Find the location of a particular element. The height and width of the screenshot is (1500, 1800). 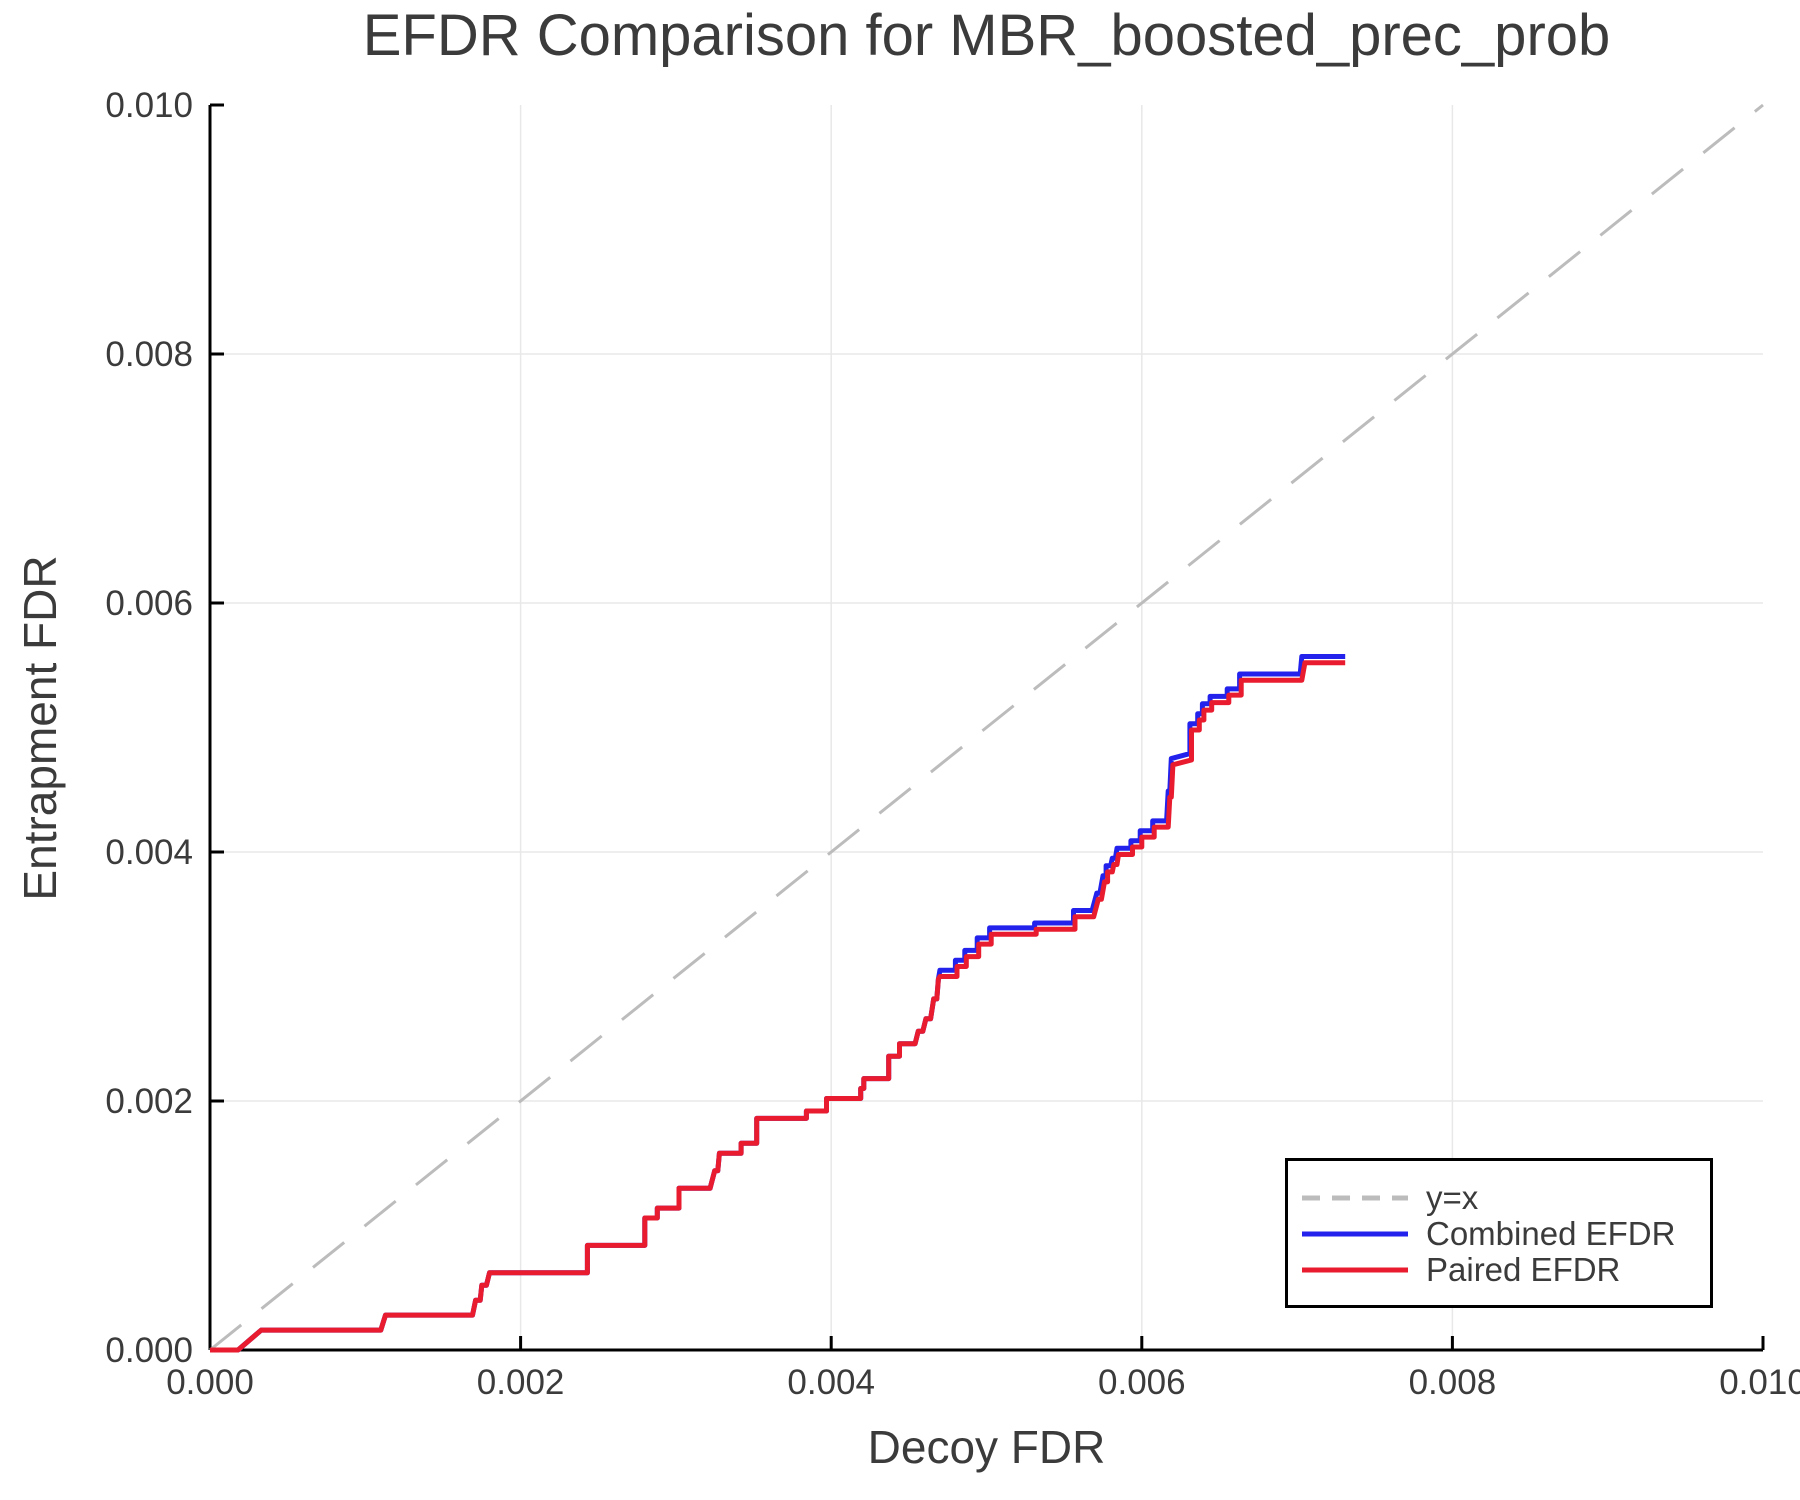

legend-label-identity: y=x is located at coordinates (1452, 1197).